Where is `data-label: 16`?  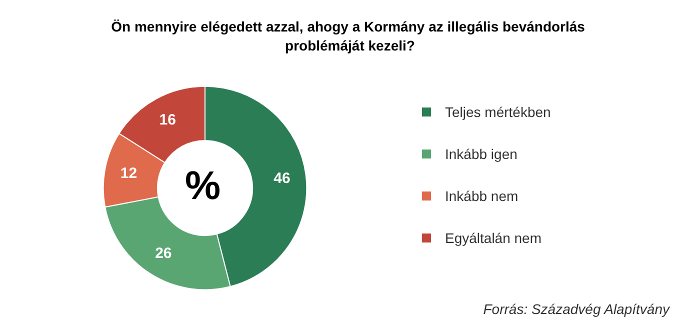 data-label: 16 is located at coordinates (167, 119).